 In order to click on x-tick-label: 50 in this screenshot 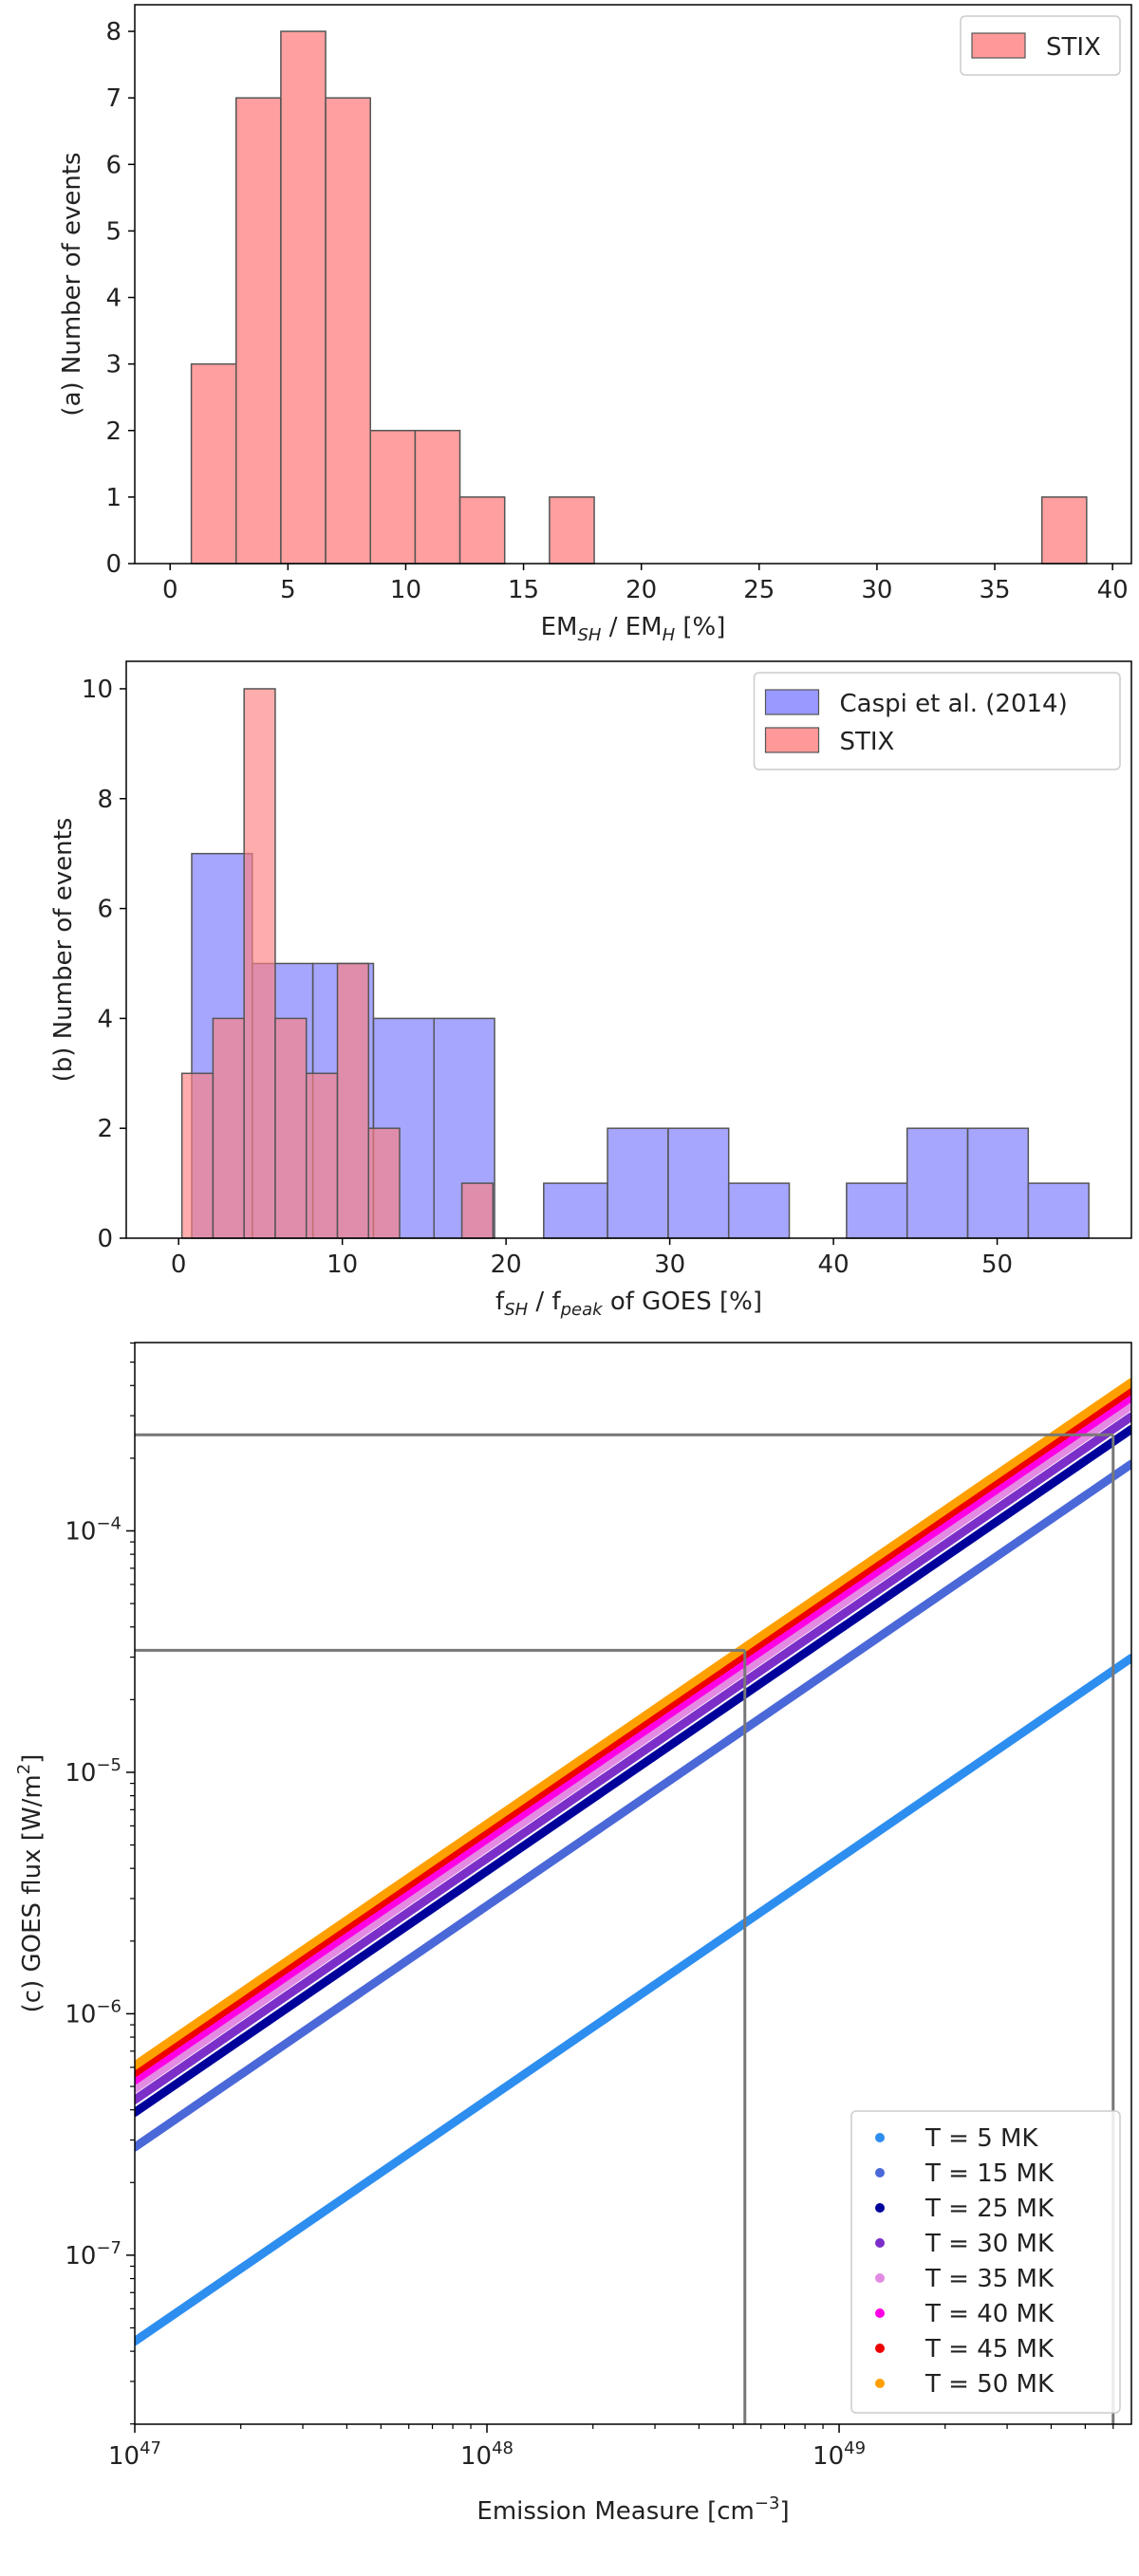, I will do `click(997, 1265)`.